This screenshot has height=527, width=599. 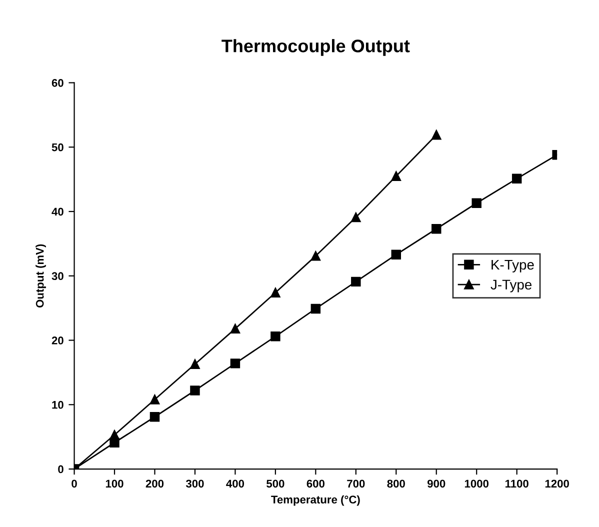 What do you see at coordinates (235, 484) in the screenshot?
I see `x-tick-label: 400` at bounding box center [235, 484].